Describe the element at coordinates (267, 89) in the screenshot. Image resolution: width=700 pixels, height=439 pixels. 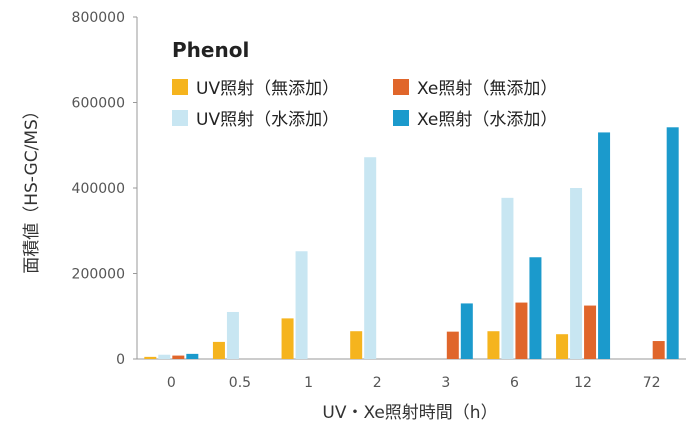
I see `legend-label: UV照射（無添加）` at that location.